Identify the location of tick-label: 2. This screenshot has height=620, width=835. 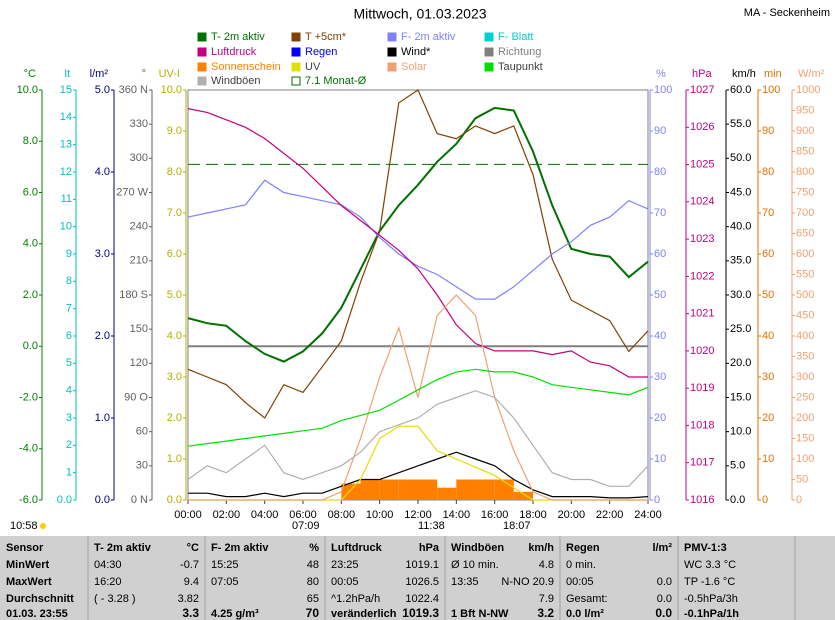
(69, 445).